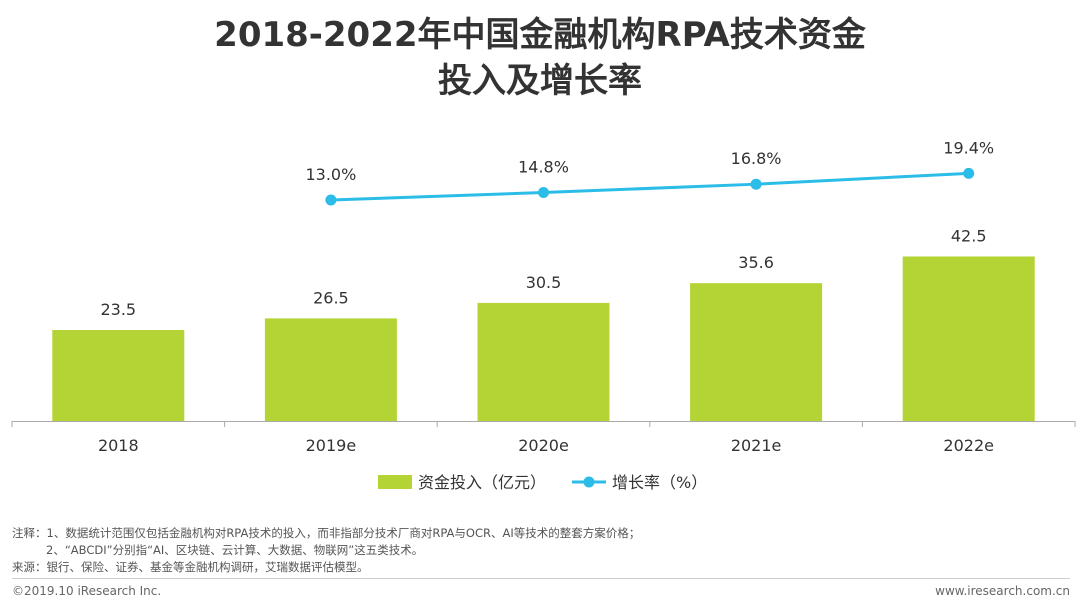 This screenshot has width=1080, height=608. I want to click on bar-2018, so click(118, 375).